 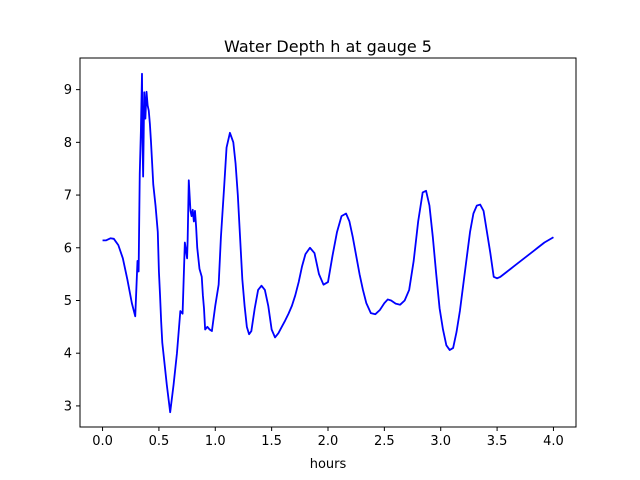 What do you see at coordinates (68, 248) in the screenshot?
I see `y-tick-label: 6` at bounding box center [68, 248].